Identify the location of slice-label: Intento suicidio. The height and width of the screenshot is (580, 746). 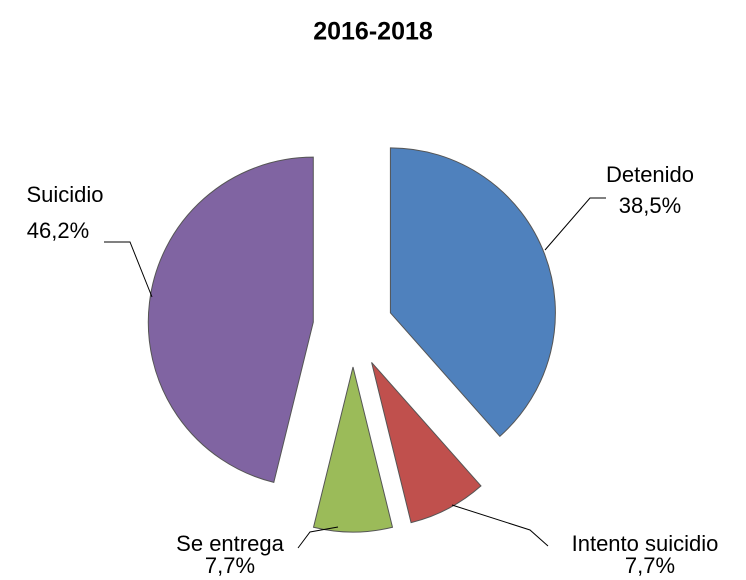
(645, 543).